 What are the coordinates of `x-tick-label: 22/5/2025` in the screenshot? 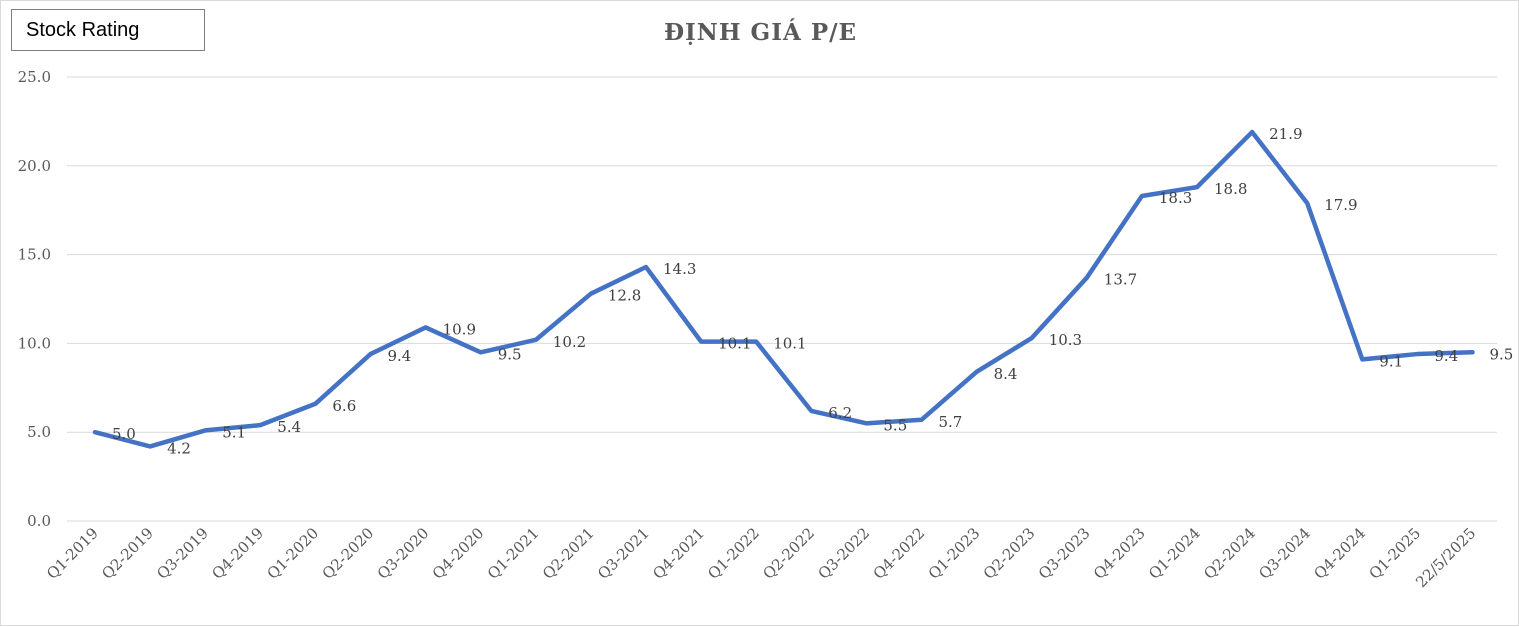 It's located at (1445, 557).